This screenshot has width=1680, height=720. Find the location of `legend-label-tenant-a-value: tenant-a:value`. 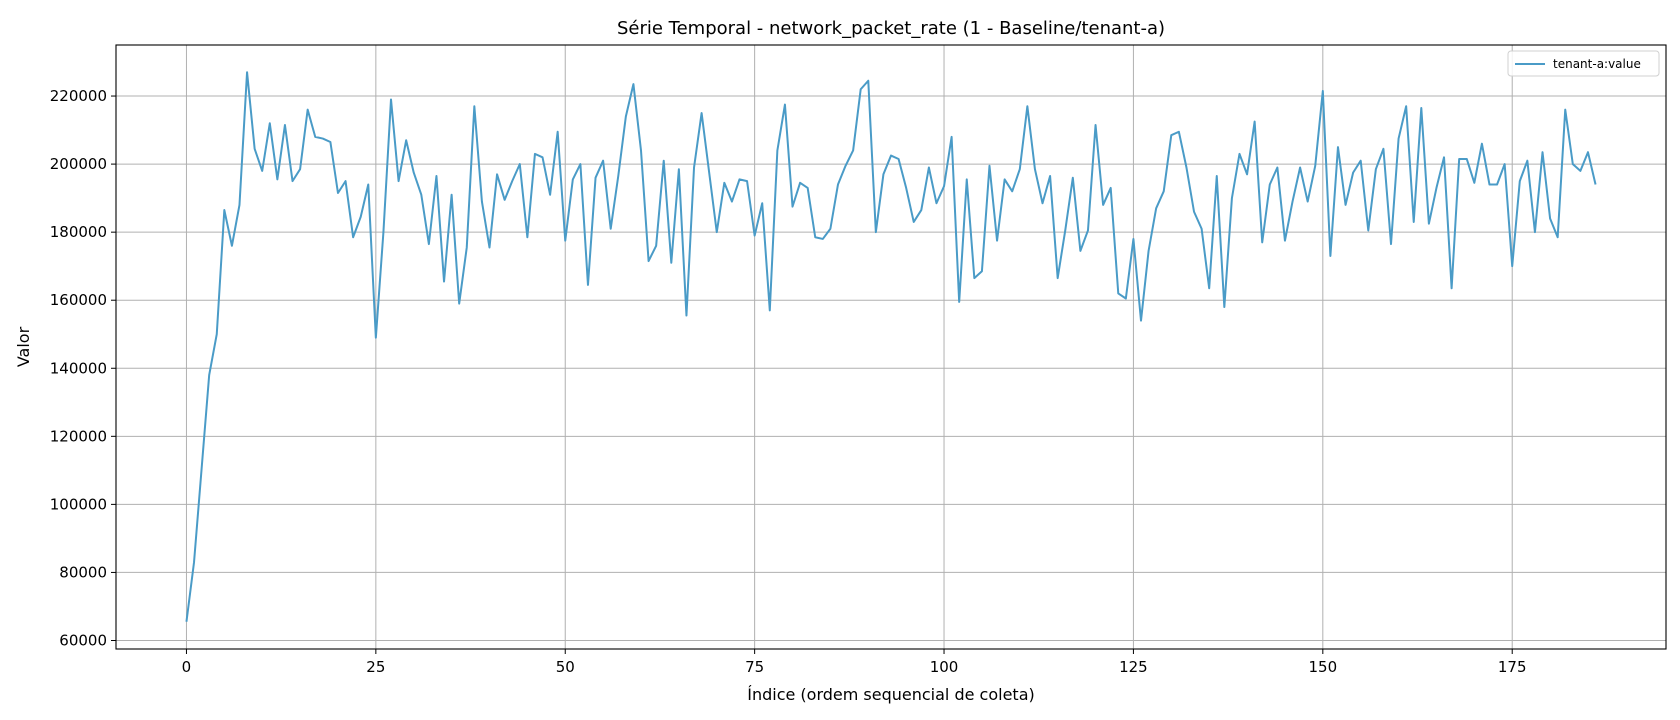

legend-label-tenant-a-value: tenant-a:value is located at coordinates (1597, 64).